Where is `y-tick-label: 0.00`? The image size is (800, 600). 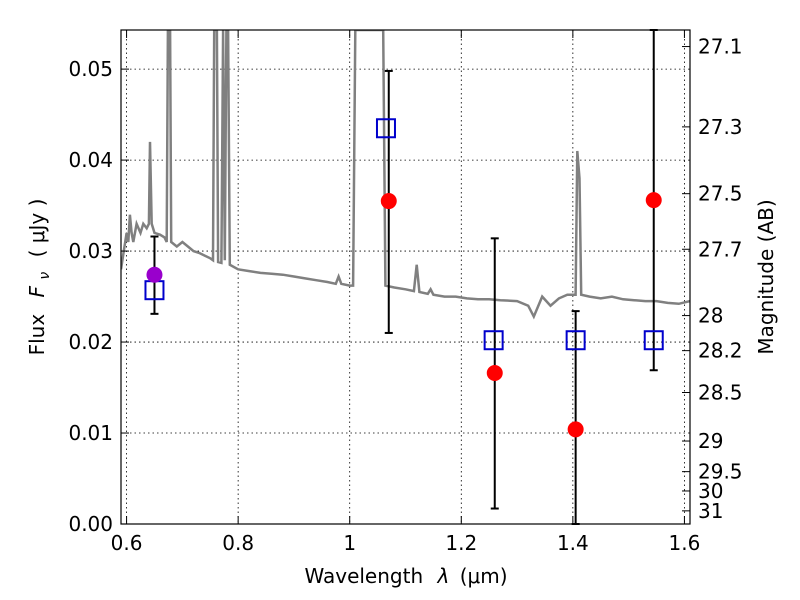
y-tick-label: 0.00 is located at coordinates (90, 524).